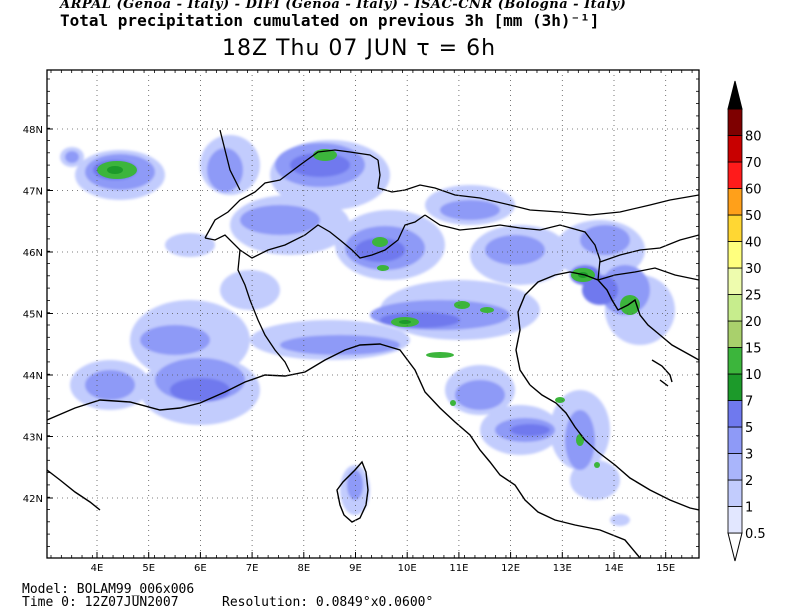  Describe the element at coordinates (328, 602) in the screenshot. I see `resolution-label: Resolution: 0.0849°x0.0600°` at that location.